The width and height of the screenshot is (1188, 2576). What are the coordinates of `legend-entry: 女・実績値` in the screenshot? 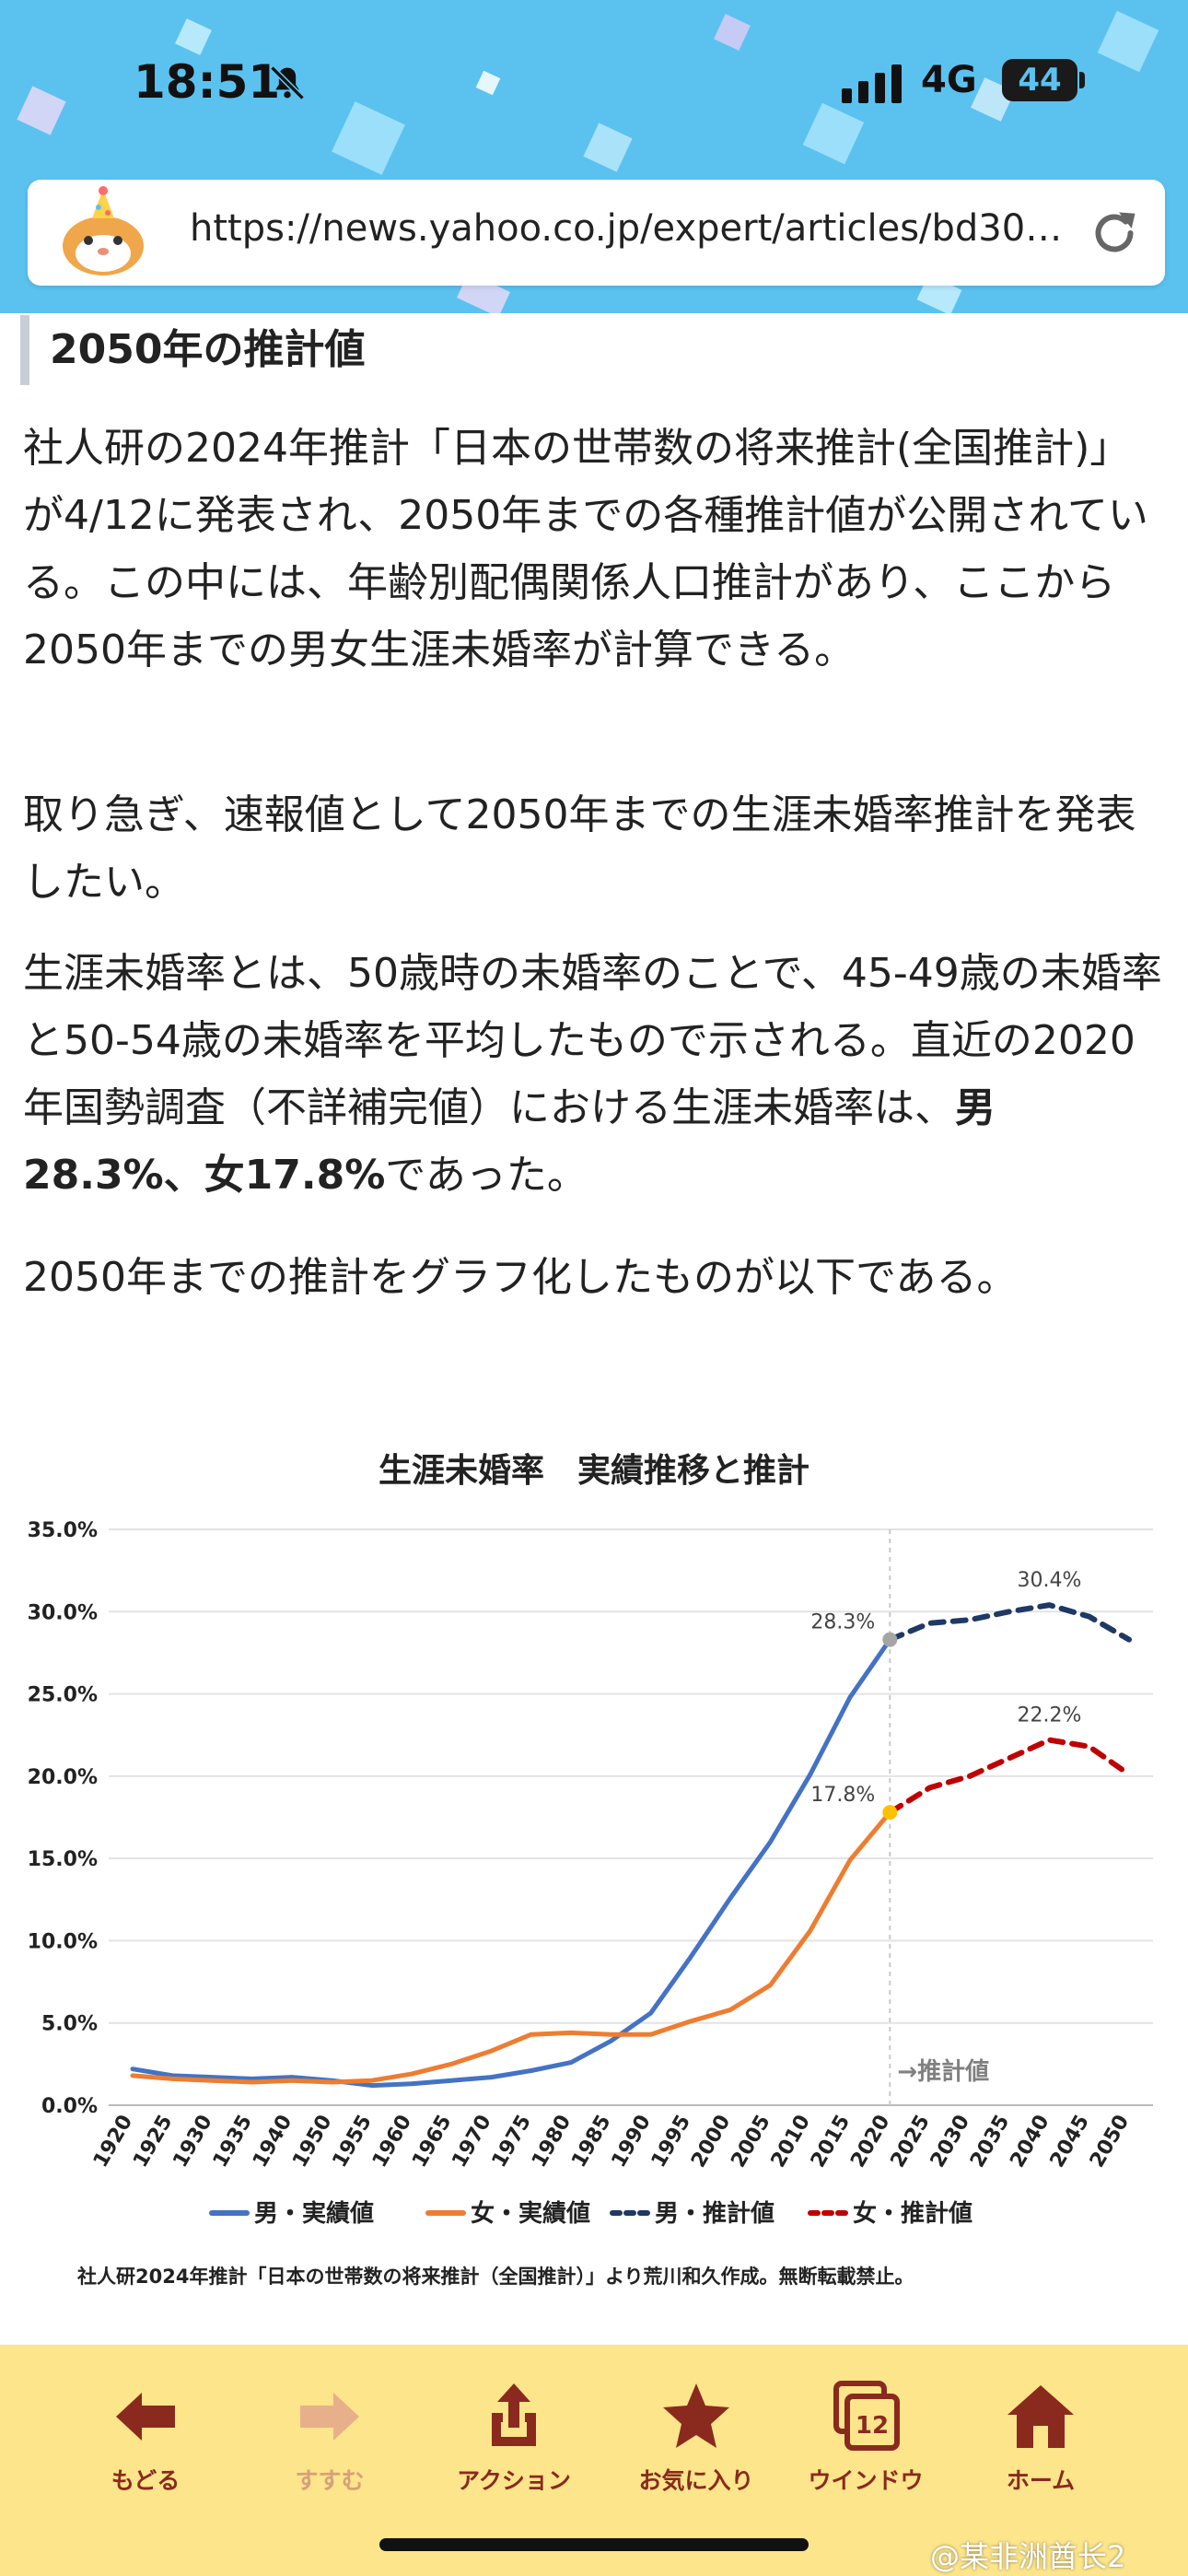 It's located at (530, 2213).